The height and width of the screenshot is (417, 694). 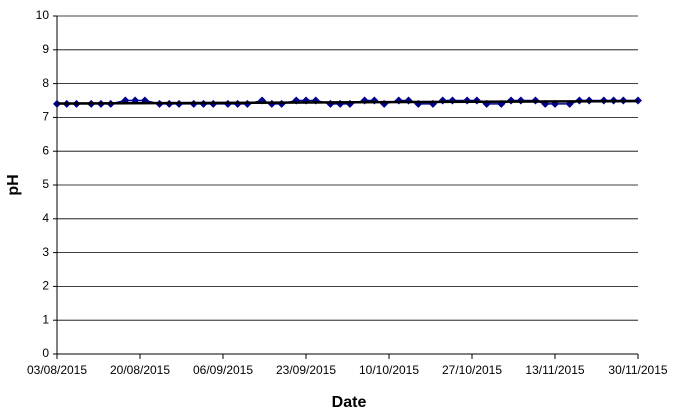 What do you see at coordinates (389, 370) in the screenshot?
I see `x-tick-label: 10/10/2015` at bounding box center [389, 370].